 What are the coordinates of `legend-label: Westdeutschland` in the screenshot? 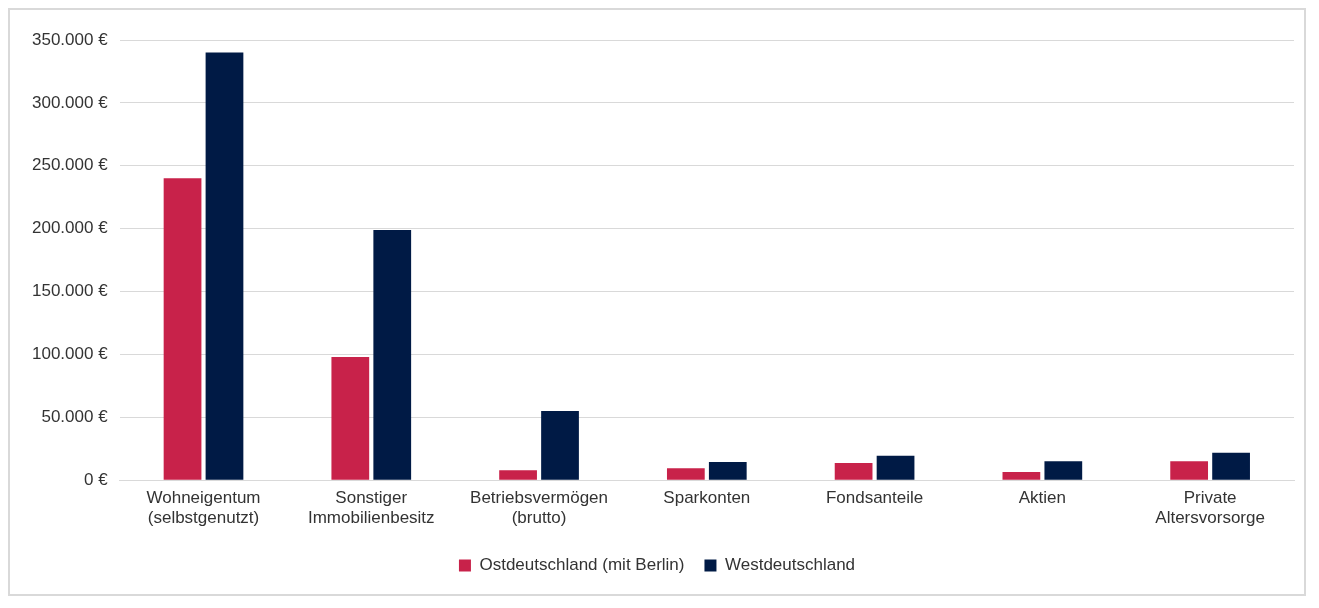 It's located at (790, 565).